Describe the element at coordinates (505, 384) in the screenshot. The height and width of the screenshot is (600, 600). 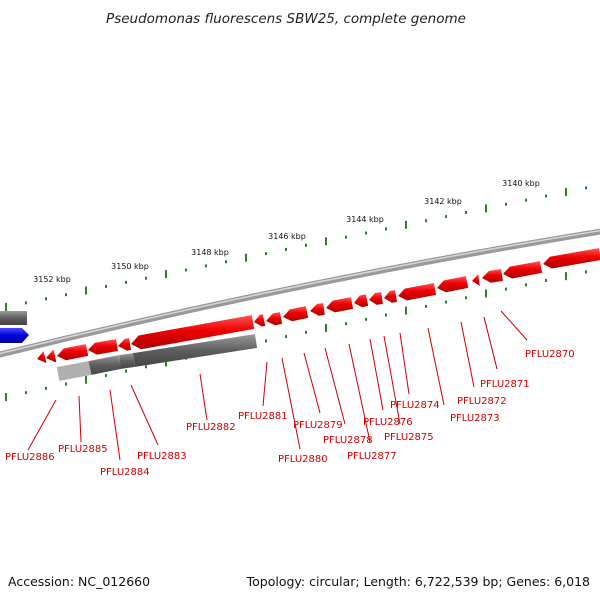
I see `gene-label: PFLU2871` at that location.